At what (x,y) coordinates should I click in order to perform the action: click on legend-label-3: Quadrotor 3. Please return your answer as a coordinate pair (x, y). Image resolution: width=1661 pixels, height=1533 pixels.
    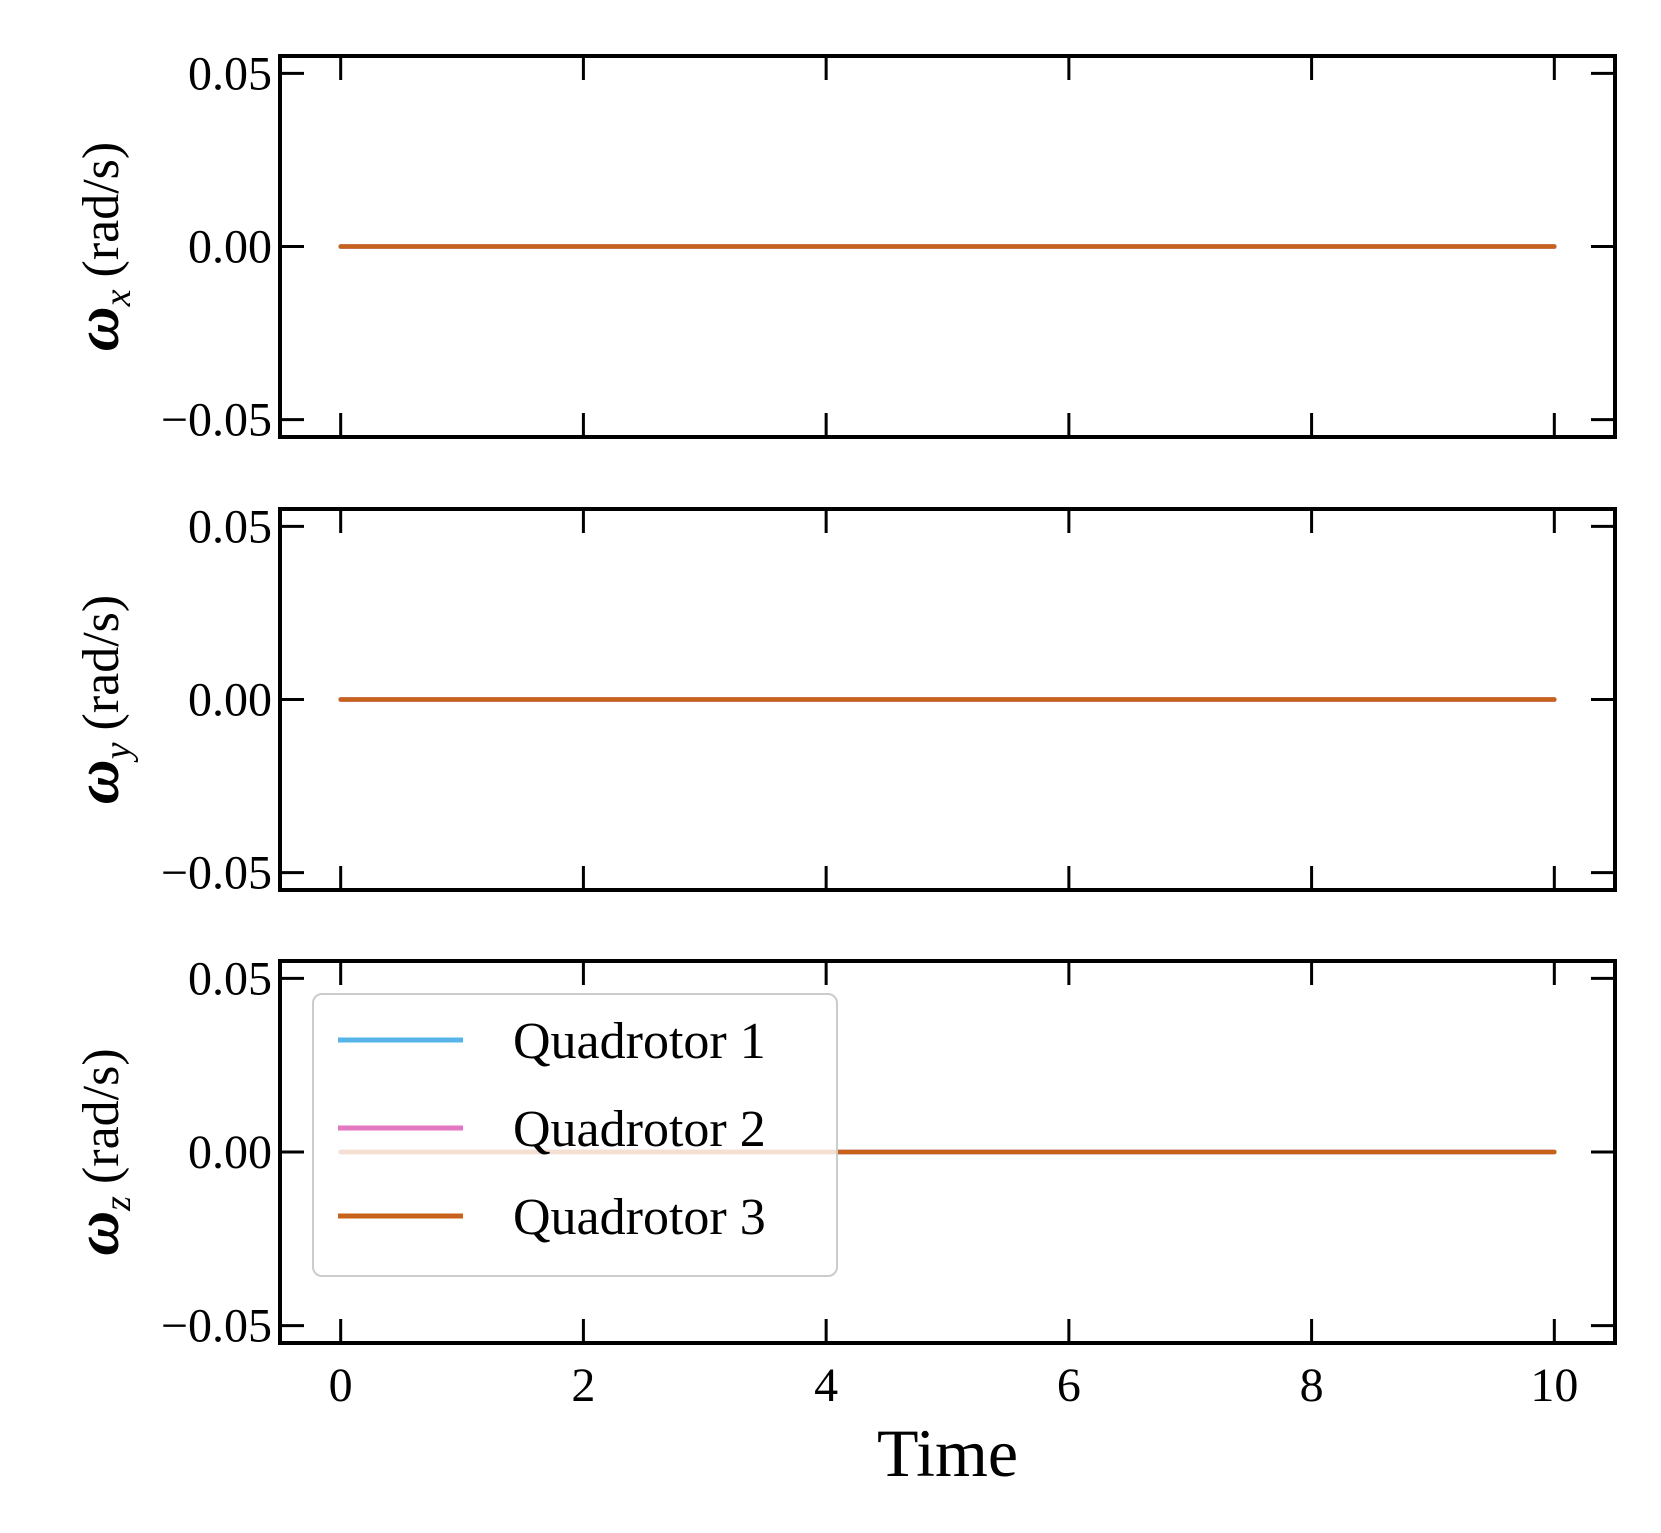
    Looking at the image, I should click on (639, 1217).